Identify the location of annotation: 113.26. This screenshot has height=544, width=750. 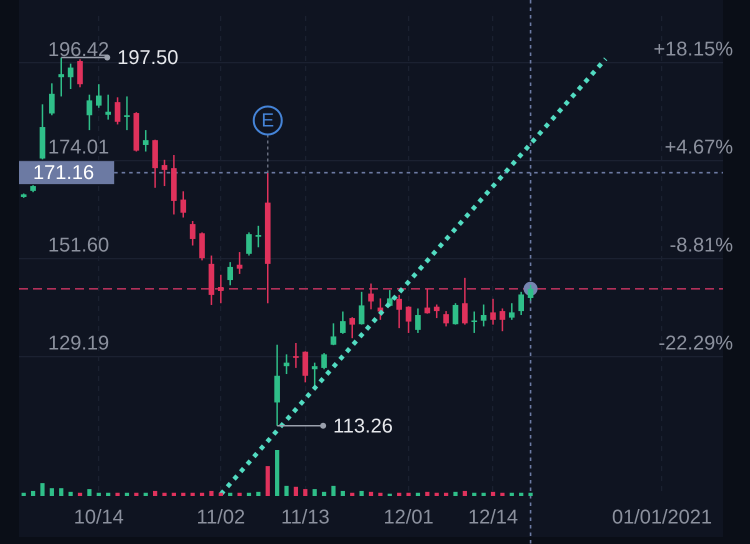
(363, 426).